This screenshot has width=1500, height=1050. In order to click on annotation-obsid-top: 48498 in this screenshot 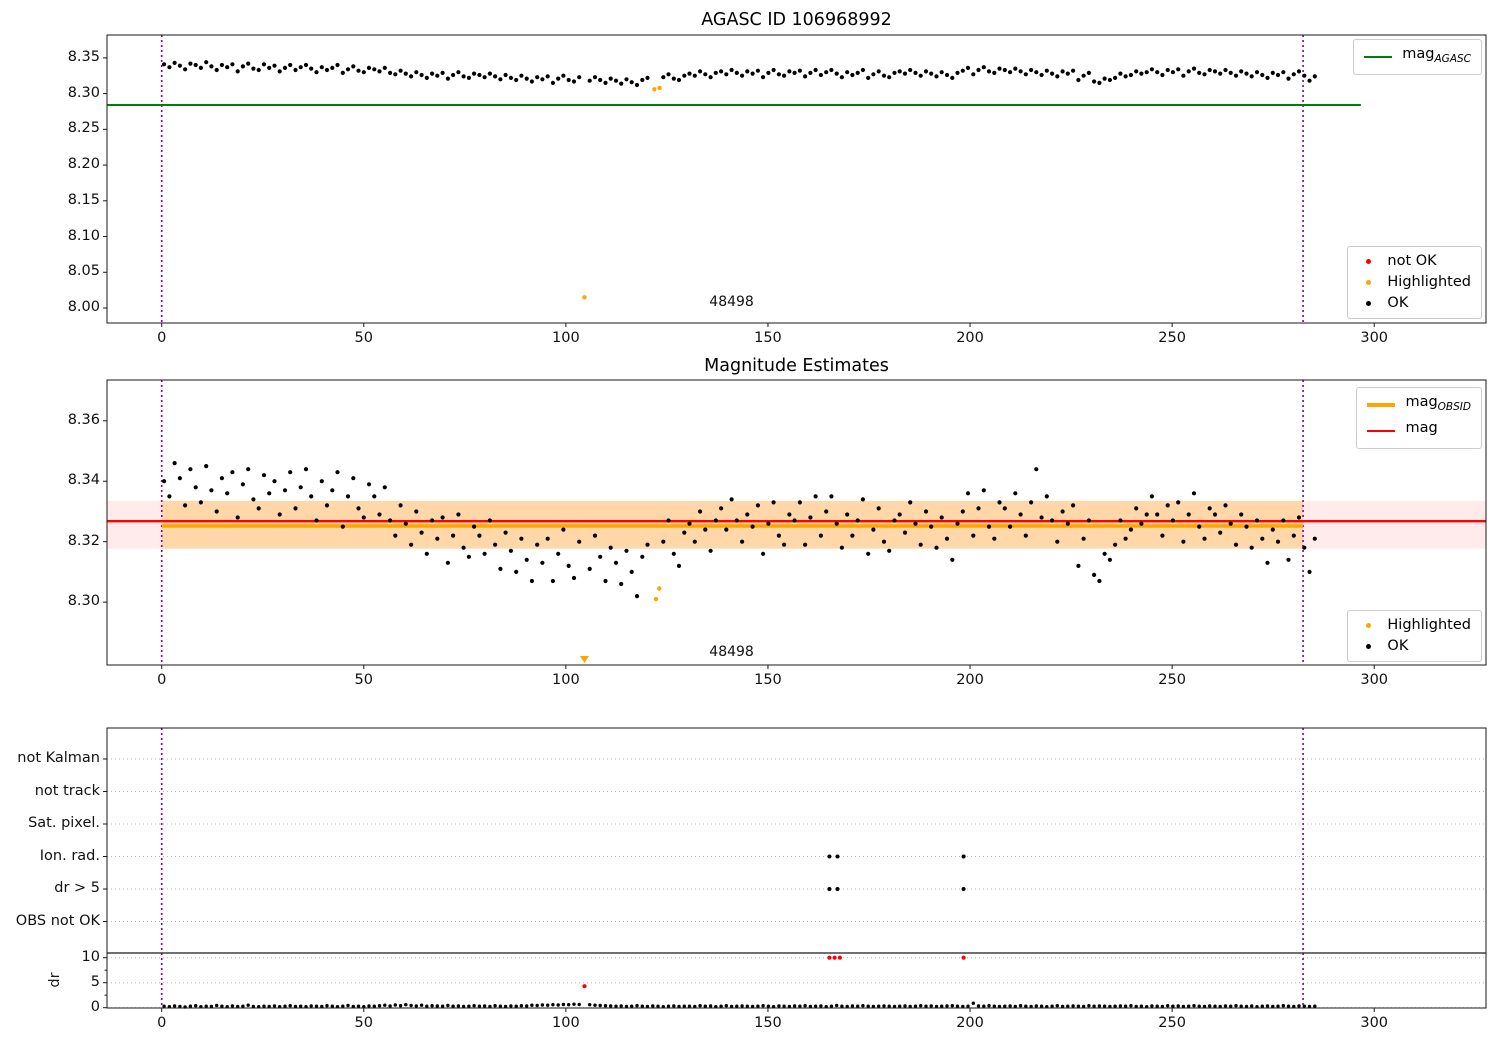, I will do `click(731, 302)`.